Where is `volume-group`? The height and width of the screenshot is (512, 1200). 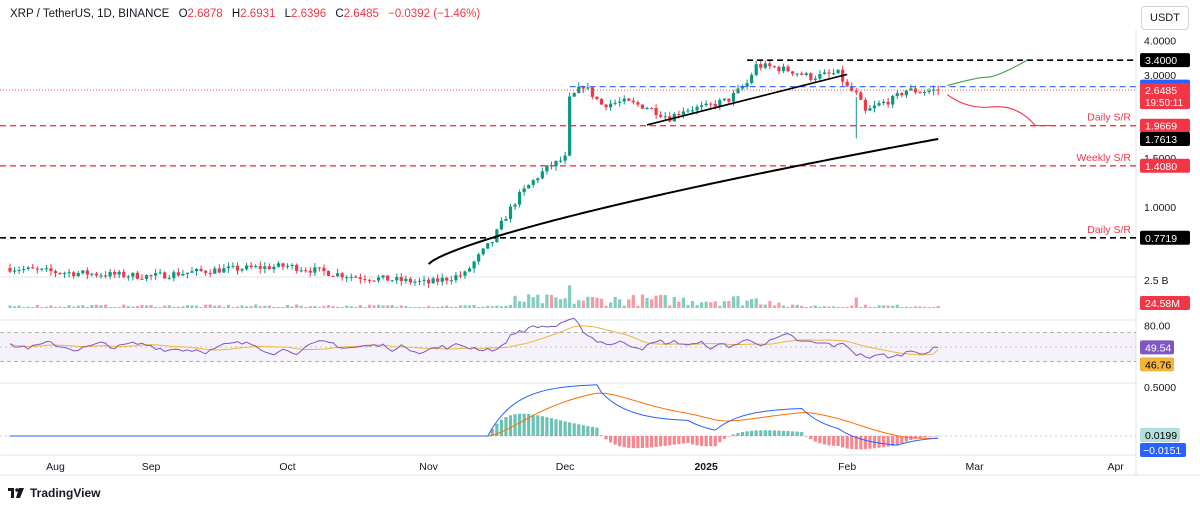 volume-group is located at coordinates (474, 296).